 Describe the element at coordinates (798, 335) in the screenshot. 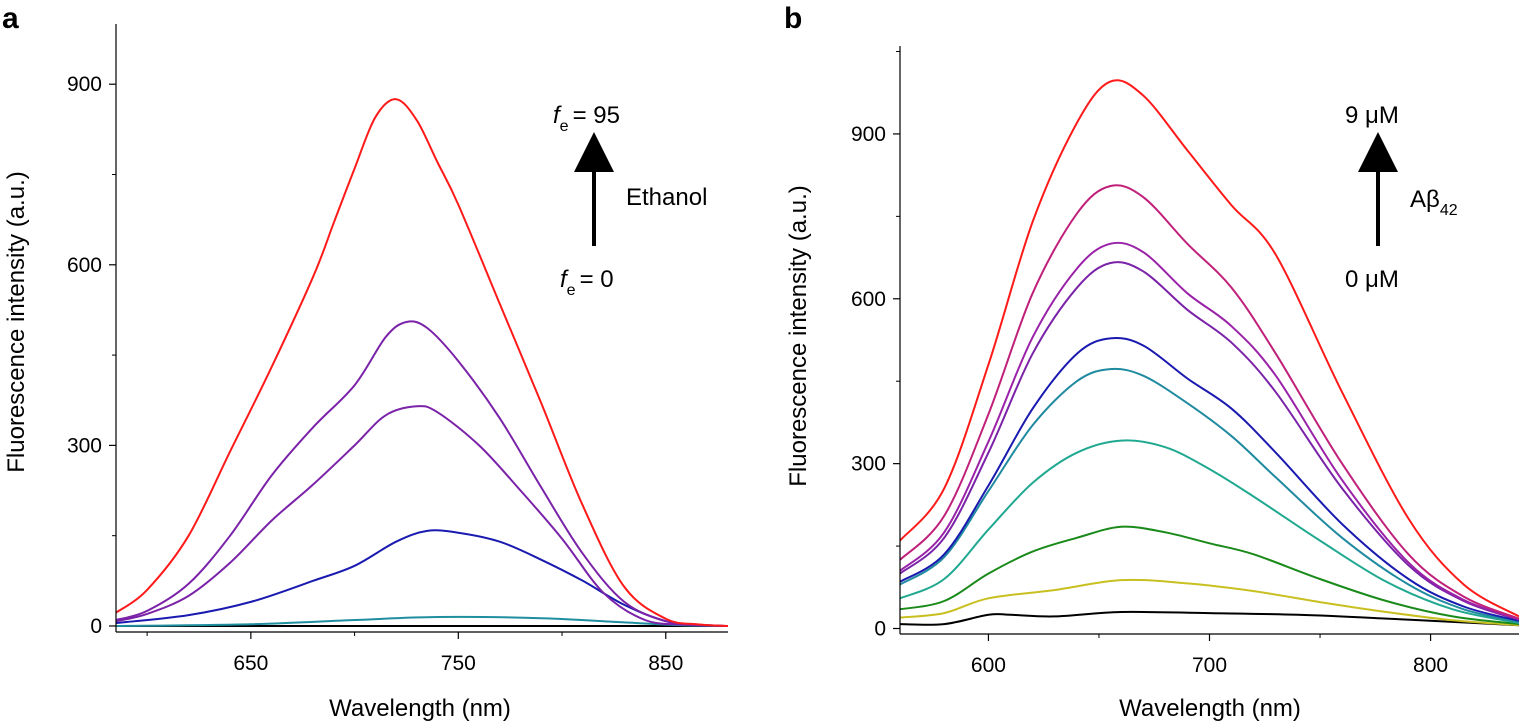

I see `panel-b-y-axis-title: Fluorescence intensity (a.u.)` at that location.